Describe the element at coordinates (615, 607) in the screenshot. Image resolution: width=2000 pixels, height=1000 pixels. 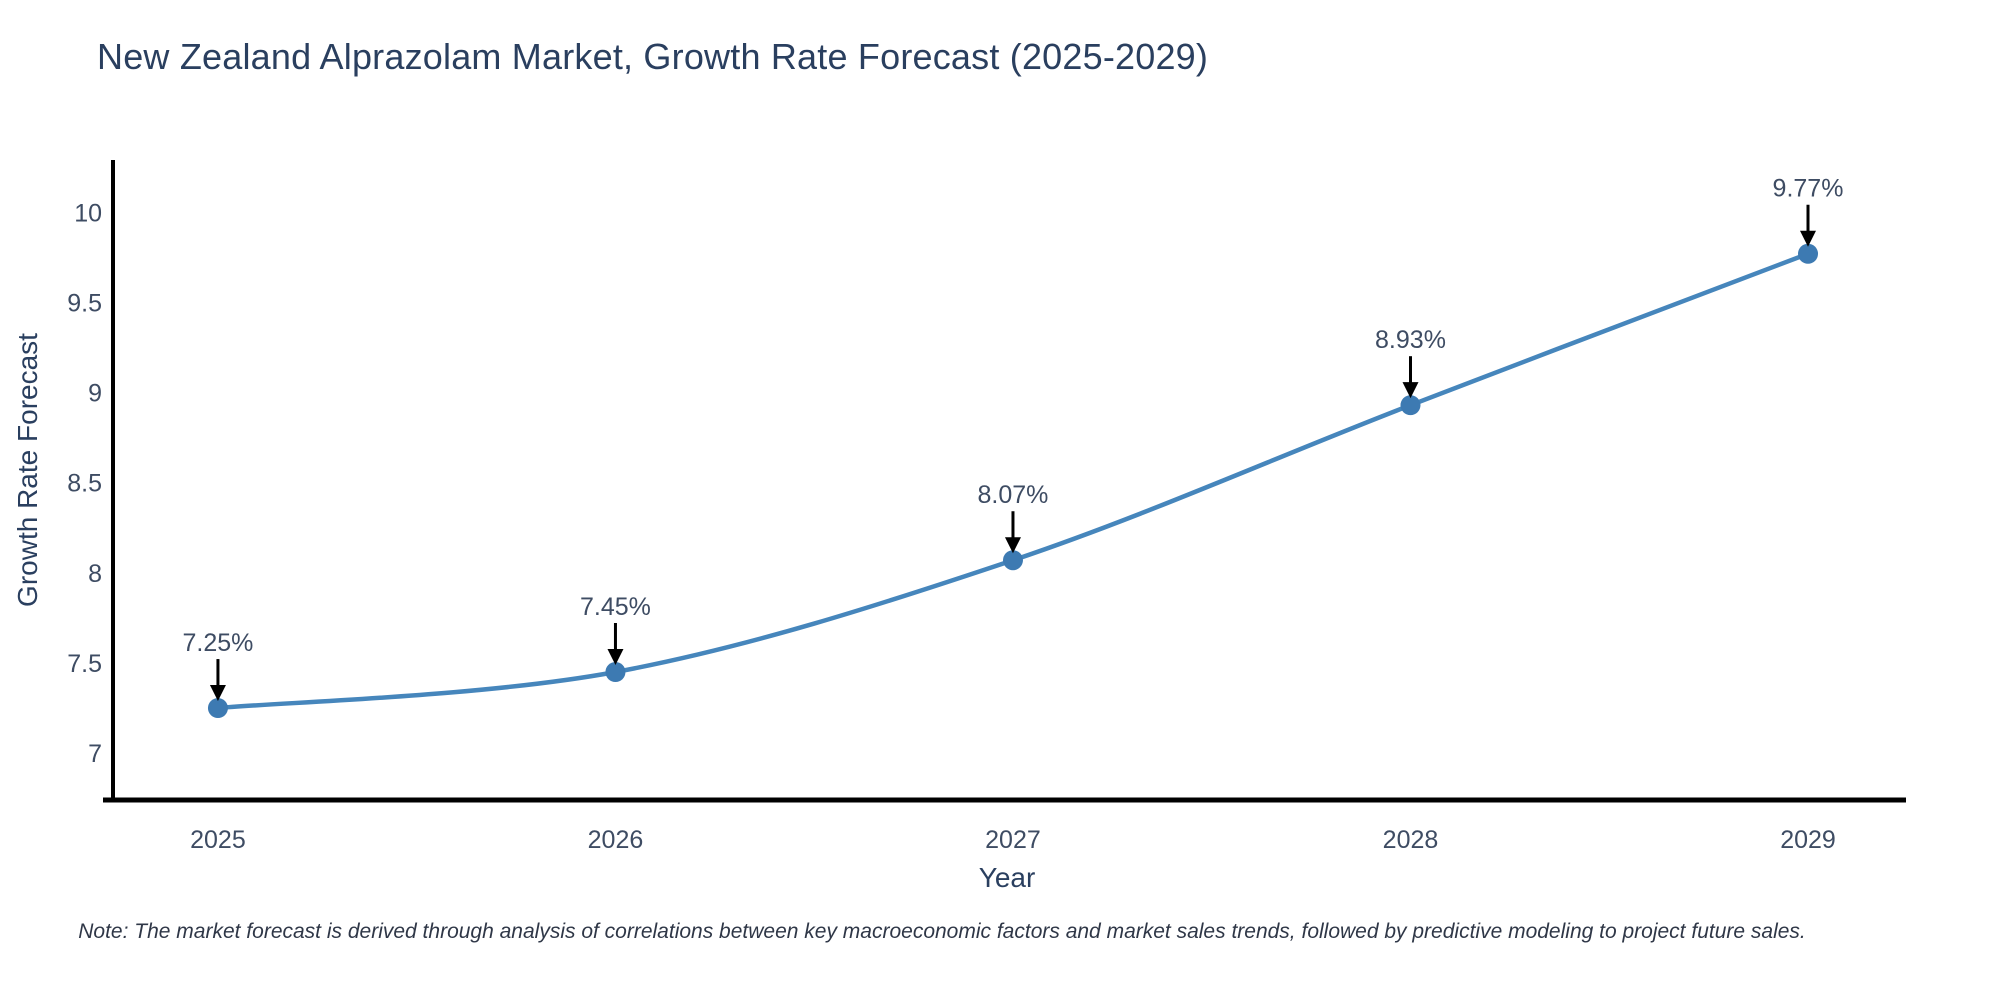
I see `data-point-label: 7.45%` at that location.